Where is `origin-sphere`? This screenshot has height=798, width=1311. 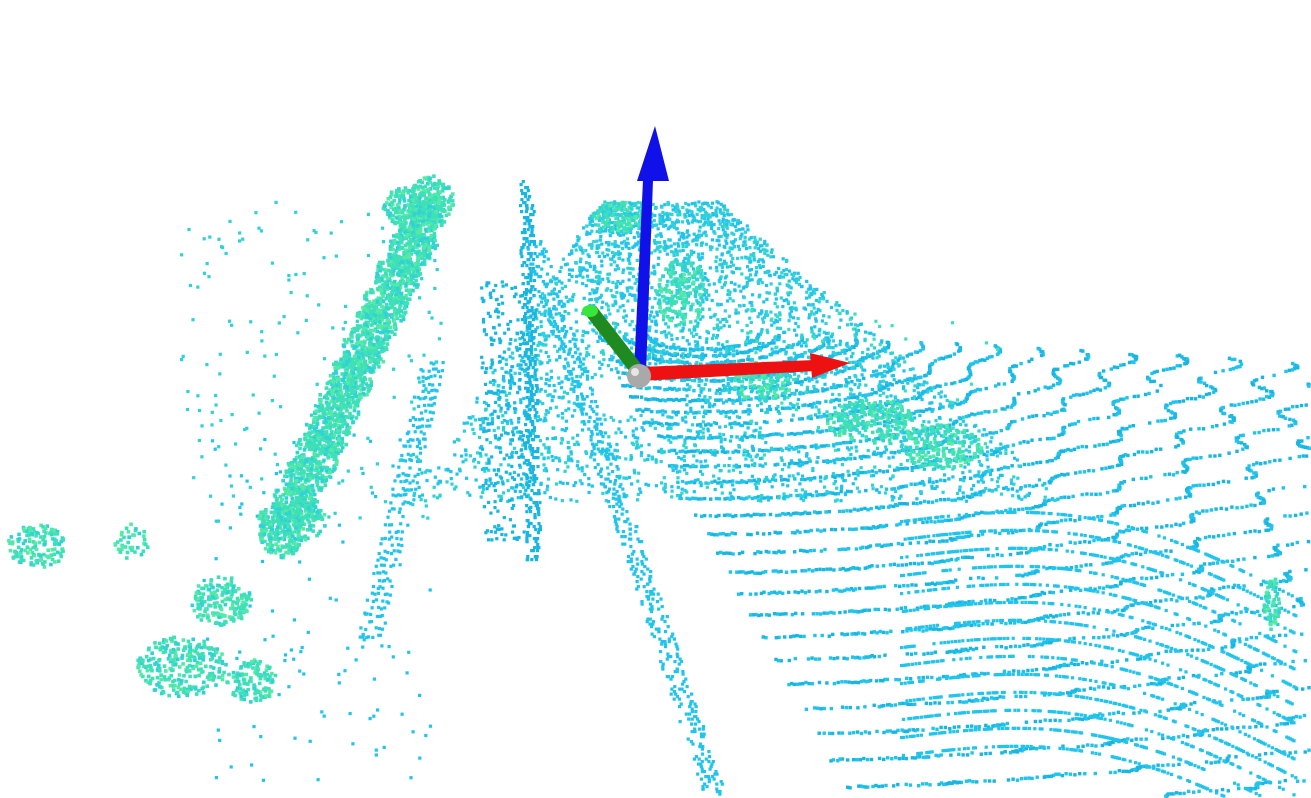 origin-sphere is located at coordinates (639, 376).